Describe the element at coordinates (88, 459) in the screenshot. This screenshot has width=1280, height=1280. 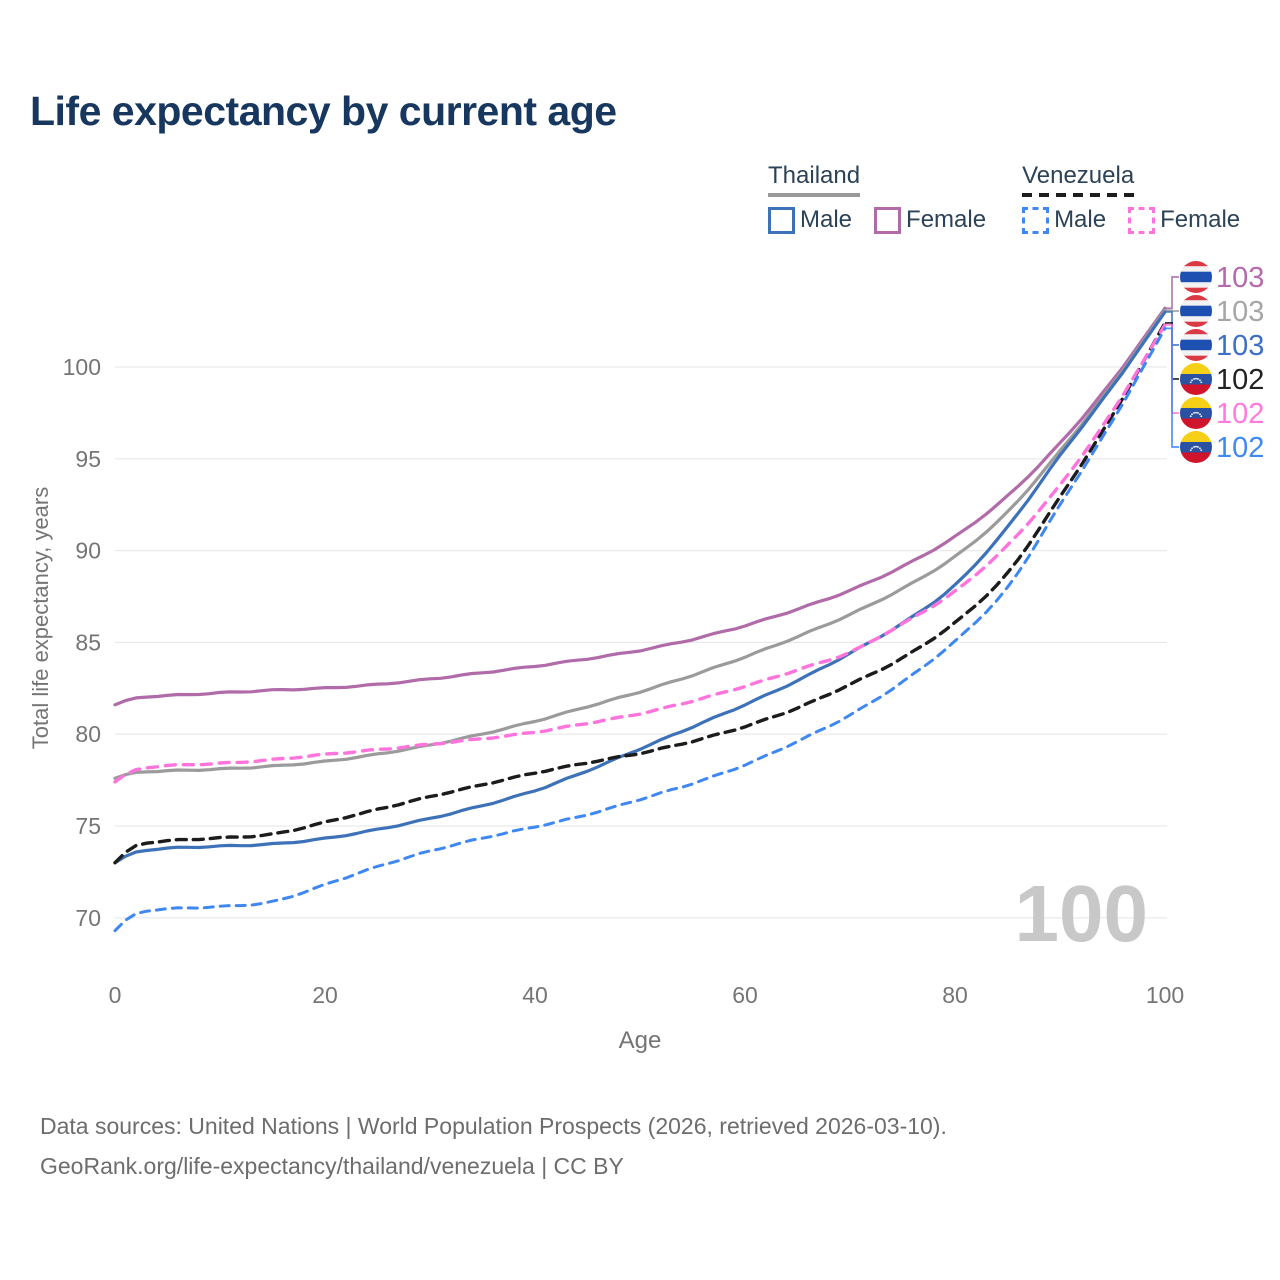
I see `y-tick-label: 95` at that location.